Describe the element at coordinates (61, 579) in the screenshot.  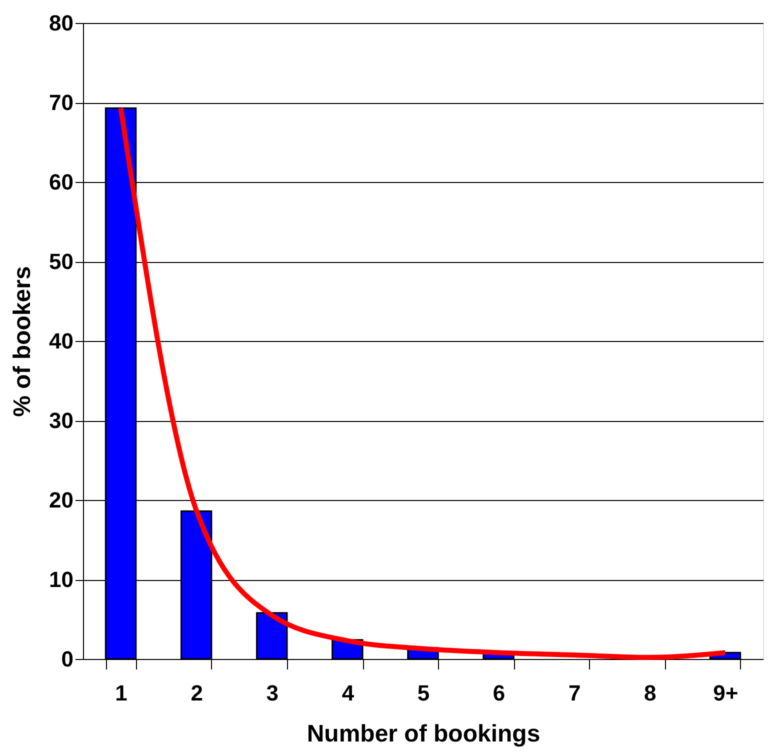
I see `y-tick-label: 10` at that location.